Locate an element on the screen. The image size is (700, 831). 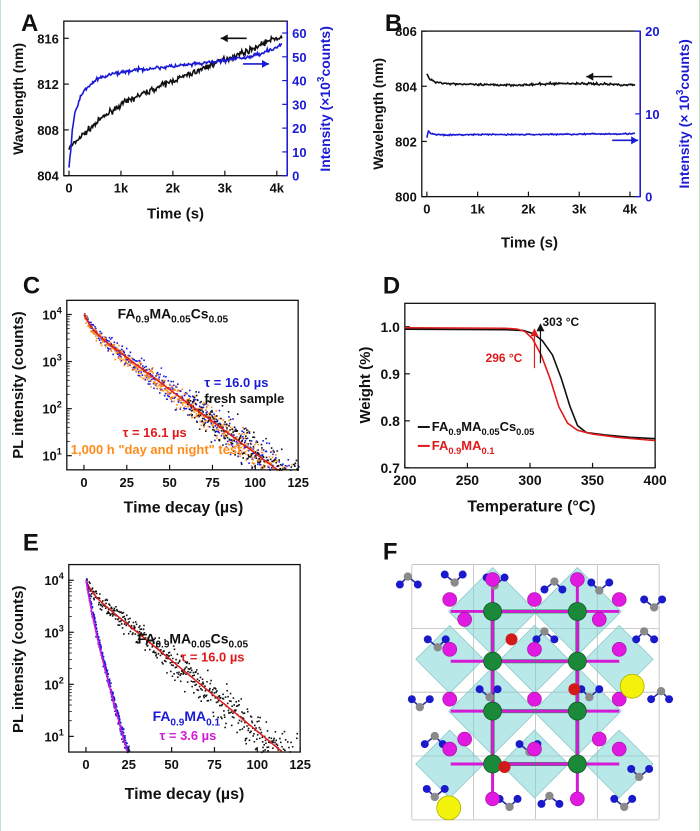
arrows is located at coordinates (244, 51).